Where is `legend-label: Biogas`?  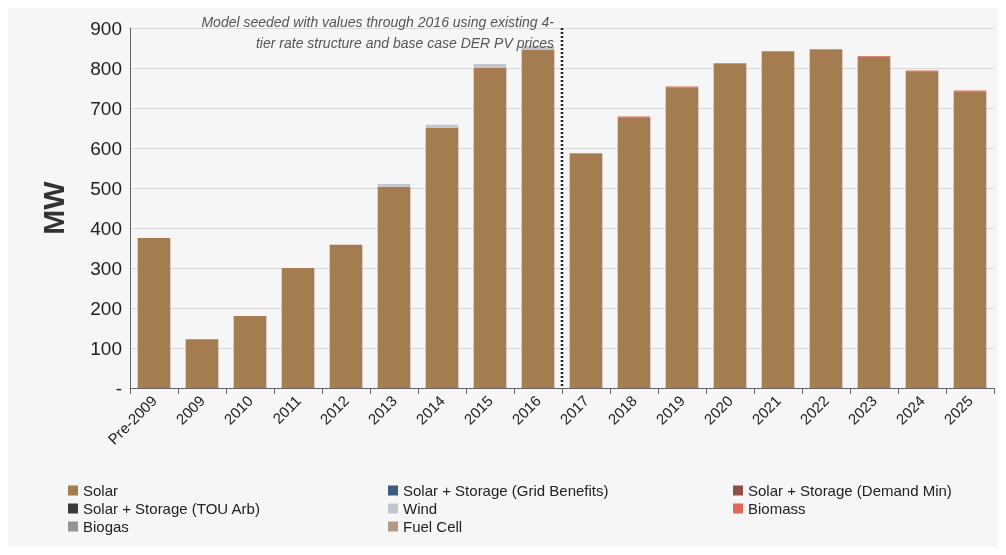 legend-label: Biogas is located at coordinates (106, 526).